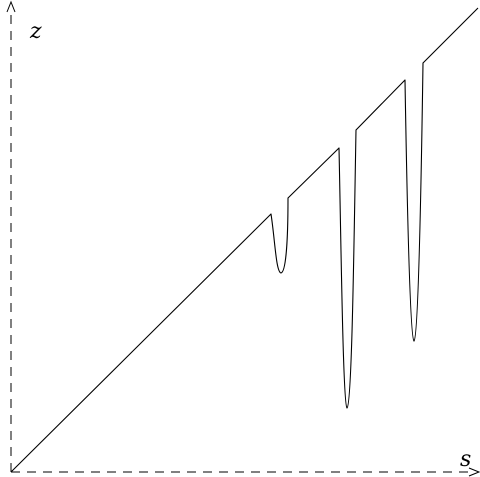 This screenshot has height=477, width=480. What do you see at coordinates (465, 459) in the screenshot?
I see `s-axis-label: s` at bounding box center [465, 459].